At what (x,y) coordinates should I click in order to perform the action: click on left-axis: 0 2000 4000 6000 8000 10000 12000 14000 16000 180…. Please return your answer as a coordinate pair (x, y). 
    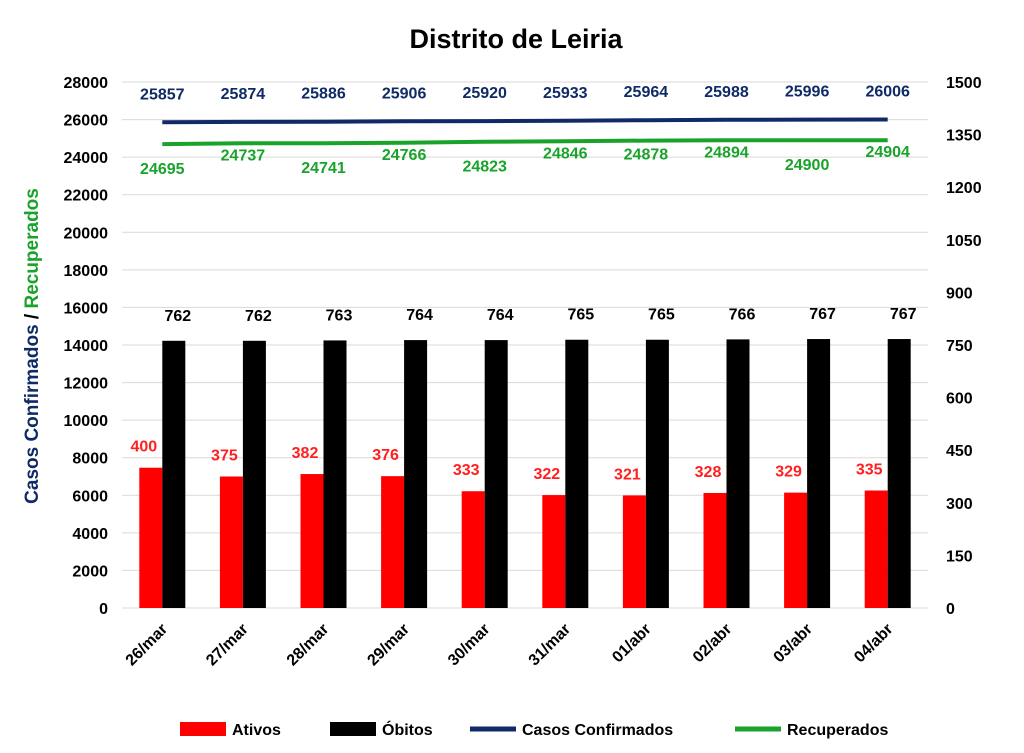
    Looking at the image, I should click on (86, 346).